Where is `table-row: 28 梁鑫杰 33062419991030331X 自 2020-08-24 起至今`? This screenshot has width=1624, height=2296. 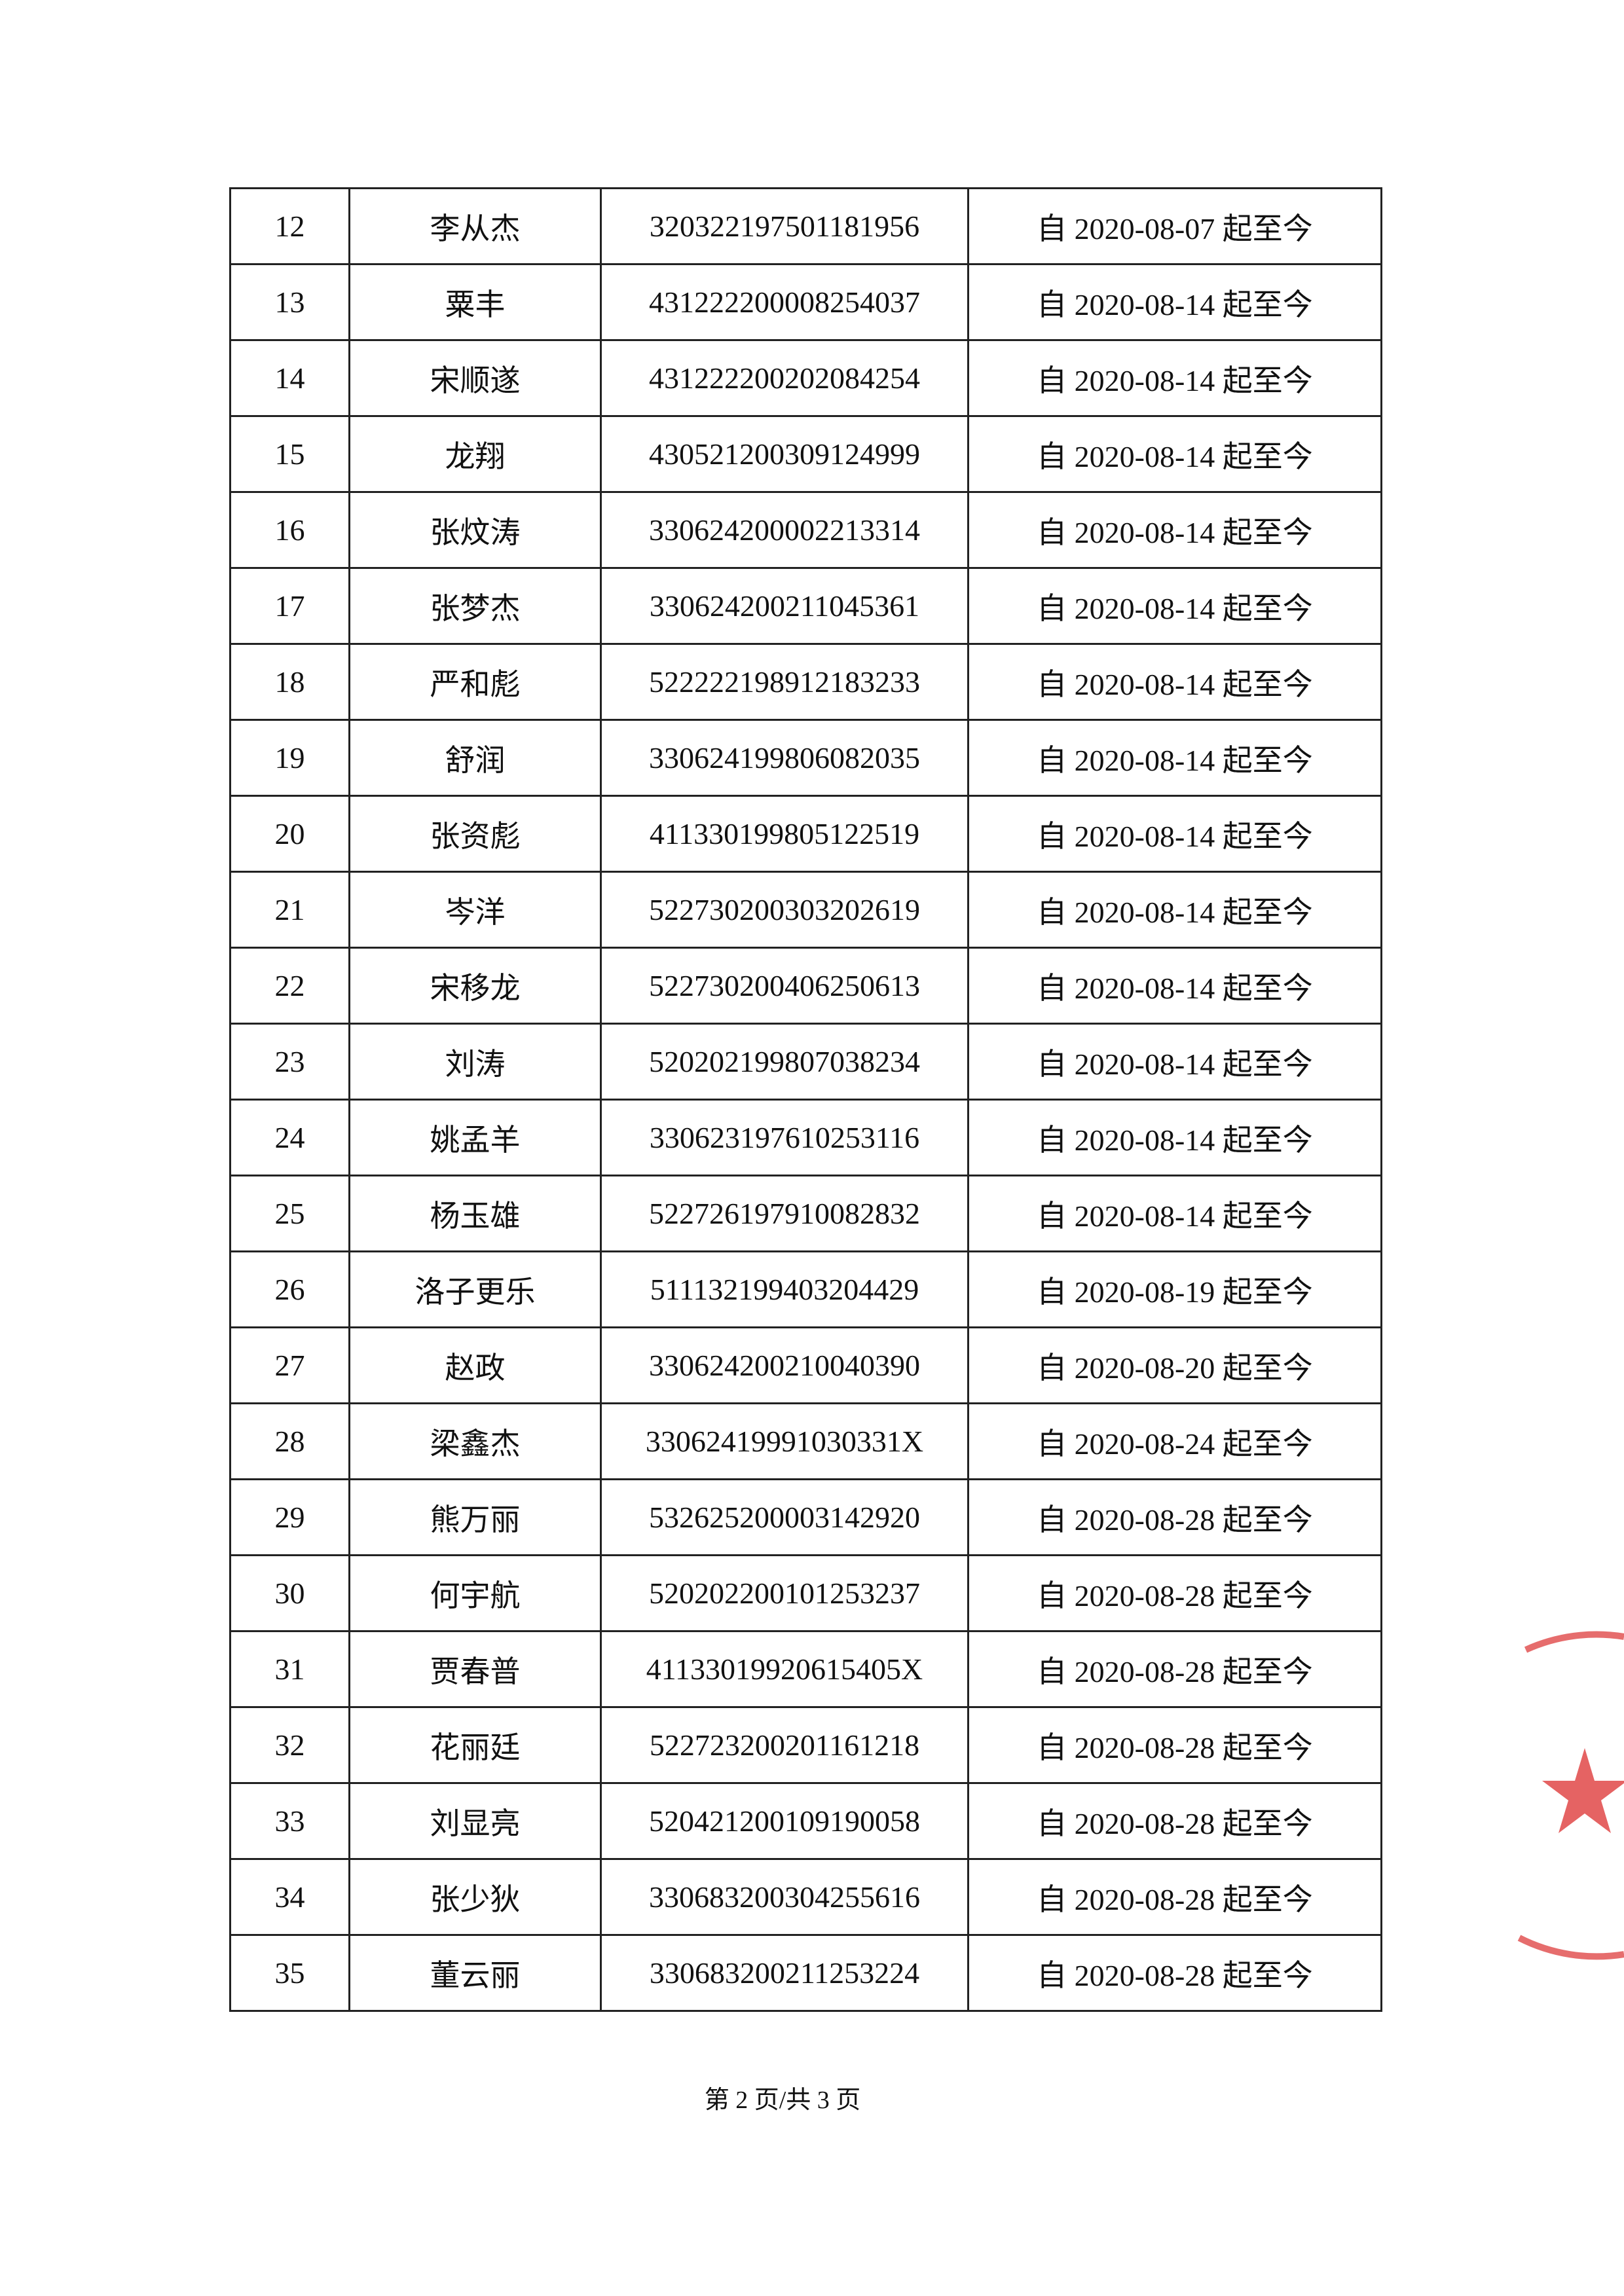
table-row: 28 梁鑫杰 33062419991030331X 自 2020-08-24 起至今 is located at coordinates (805, 1441).